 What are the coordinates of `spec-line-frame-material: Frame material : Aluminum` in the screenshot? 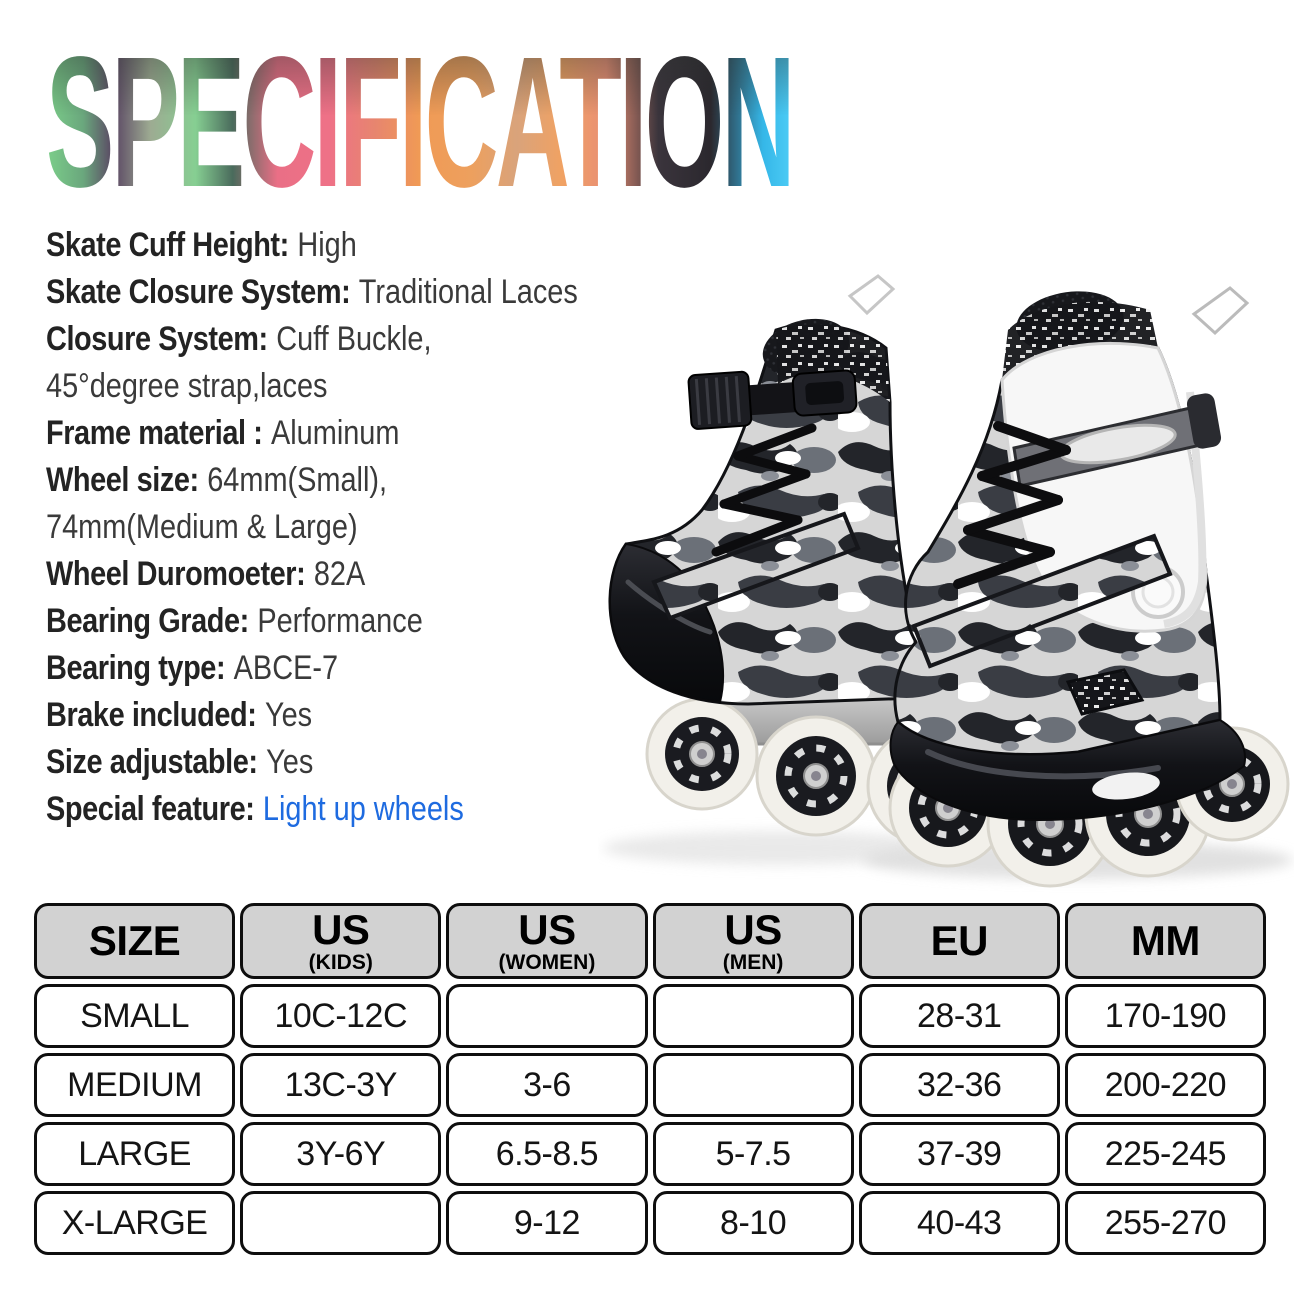 It's located at (369, 433).